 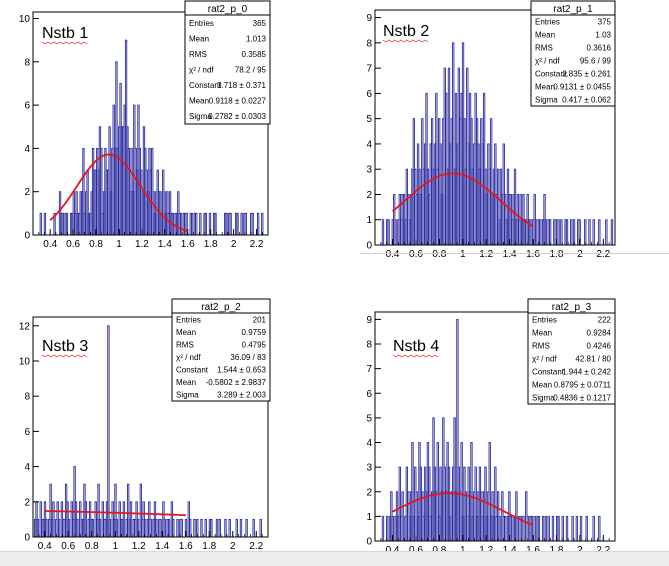 What do you see at coordinates (573, 9) in the screenshot?
I see `stats-title: rat2_p_1` at bounding box center [573, 9].